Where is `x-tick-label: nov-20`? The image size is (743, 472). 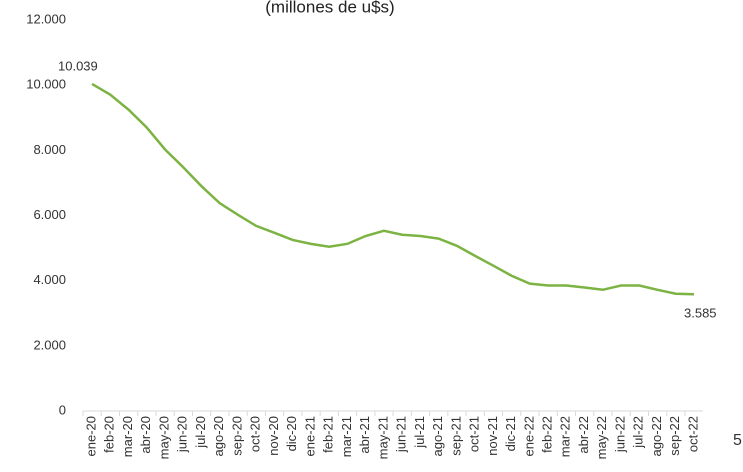 x-tick-label: nov-20 is located at coordinates (273, 436).